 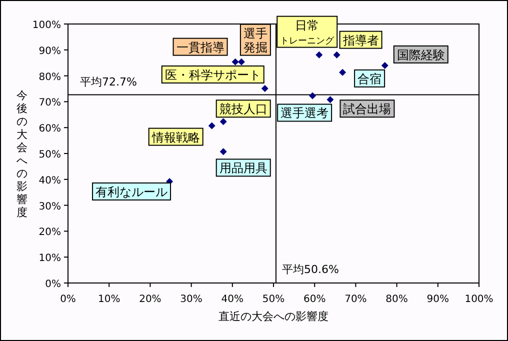 What do you see at coordinates (68, 299) in the screenshot?
I see `x-tick-label: 0%` at bounding box center [68, 299].